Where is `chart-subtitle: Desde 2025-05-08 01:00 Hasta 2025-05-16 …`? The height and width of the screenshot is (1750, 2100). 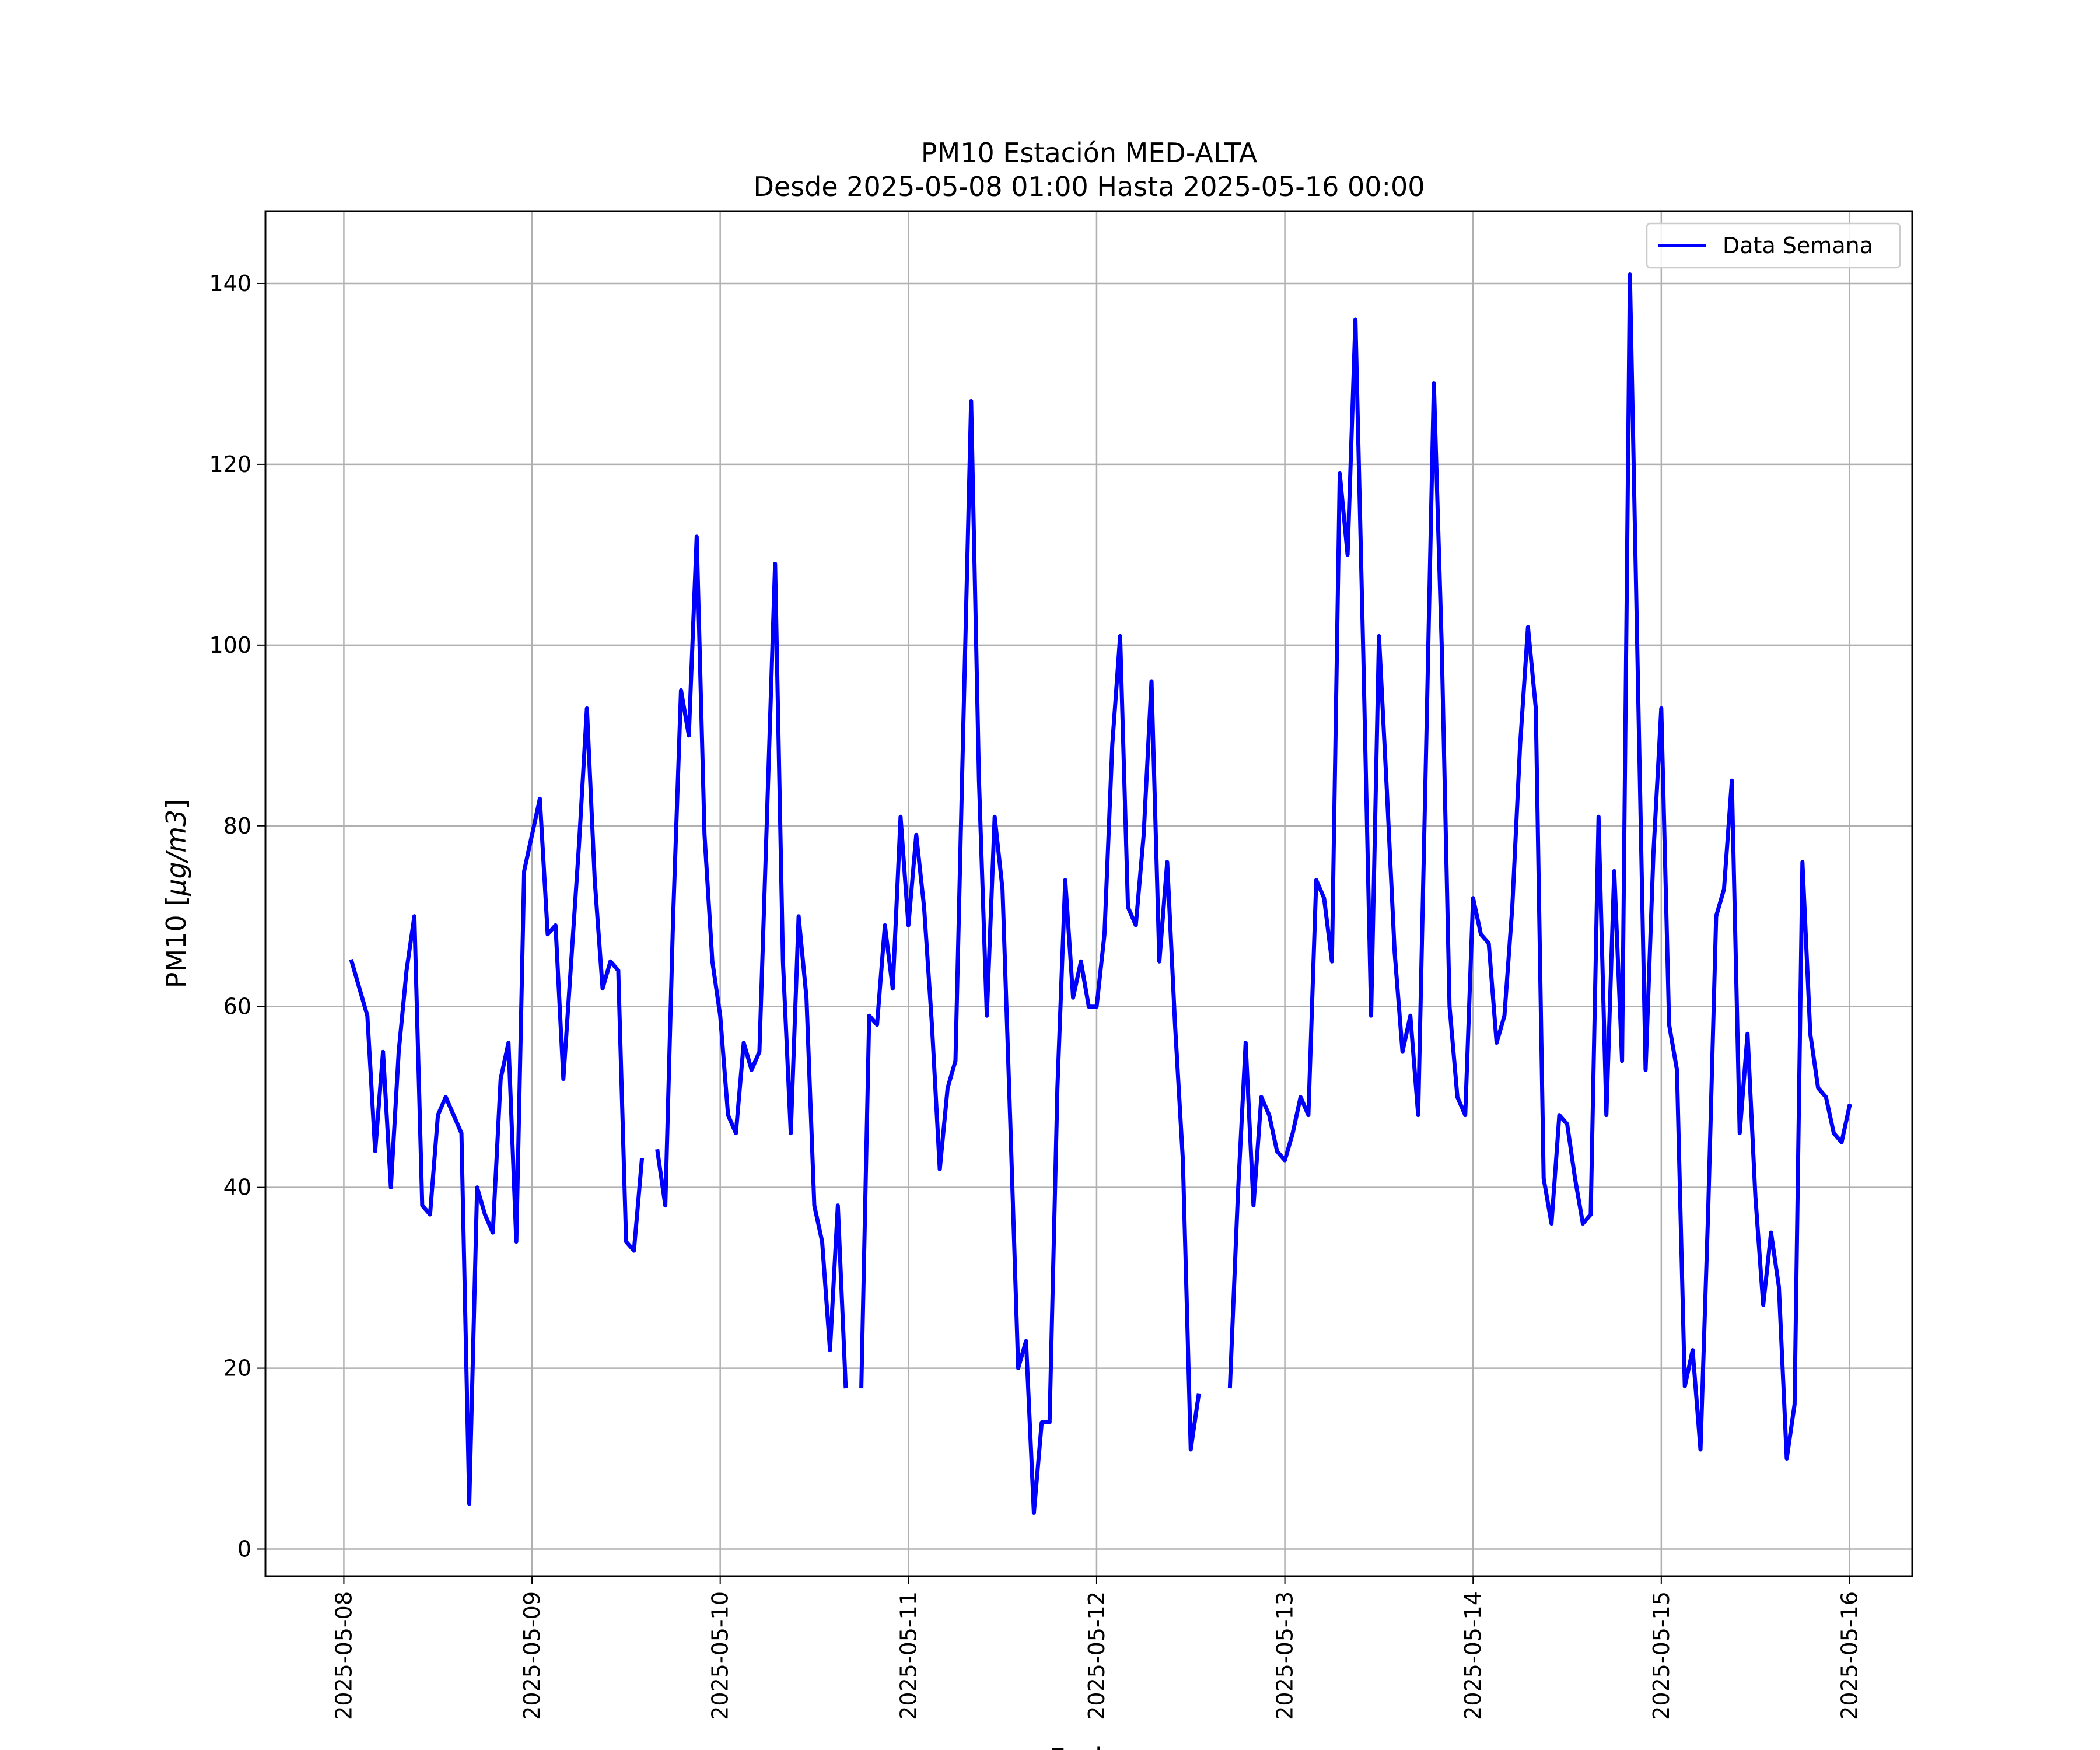 chart-subtitle: Desde 2025-05-08 01:00 Hasta 2025-05-16 … is located at coordinates (1088, 187).